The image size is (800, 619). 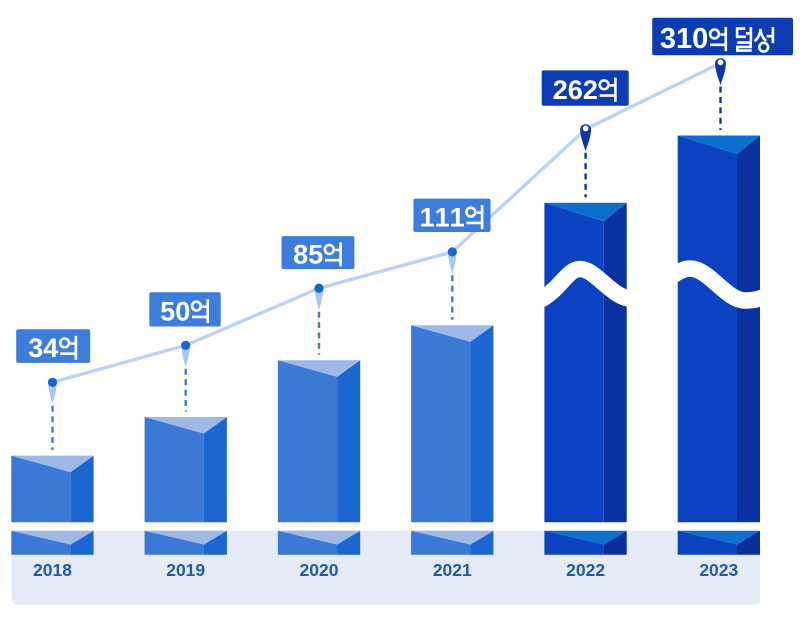 I want to click on svg-text: 2023, so click(x=718, y=570).